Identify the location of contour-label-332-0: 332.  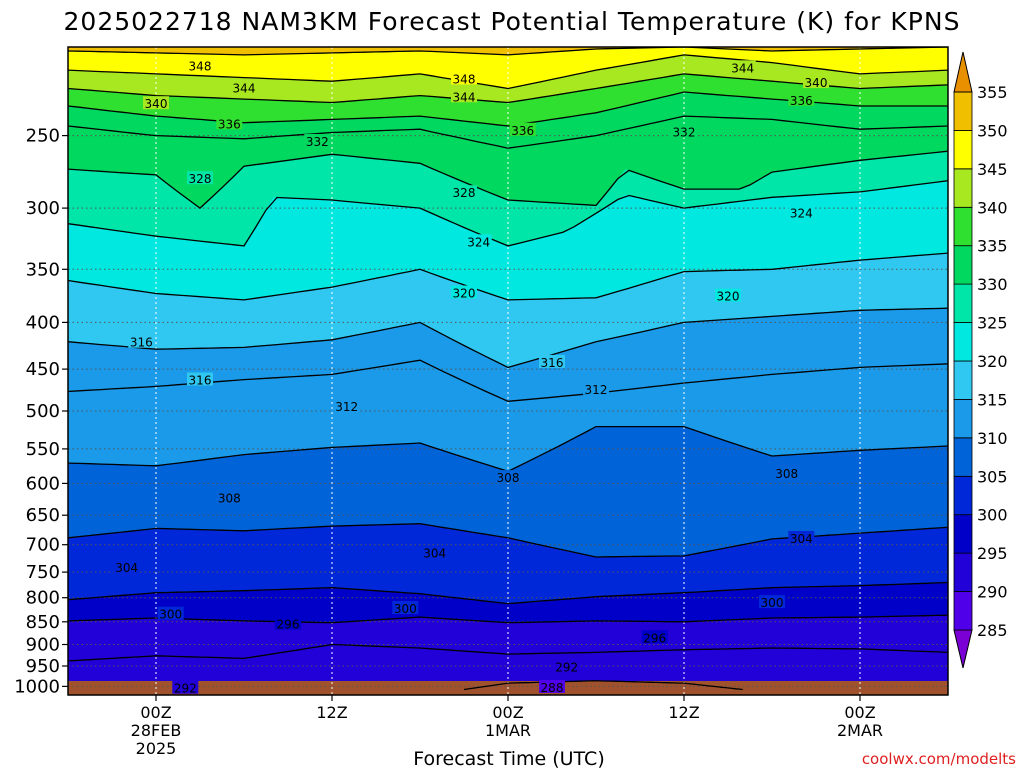
(317, 142).